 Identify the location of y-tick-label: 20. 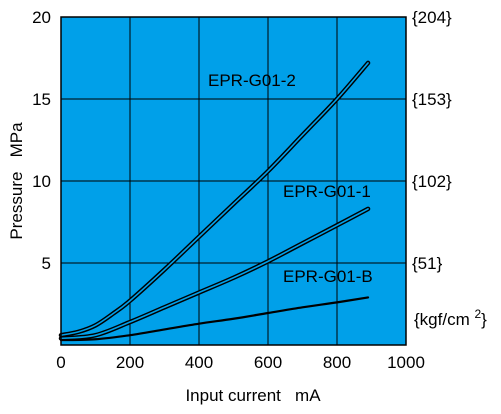
(41, 17).